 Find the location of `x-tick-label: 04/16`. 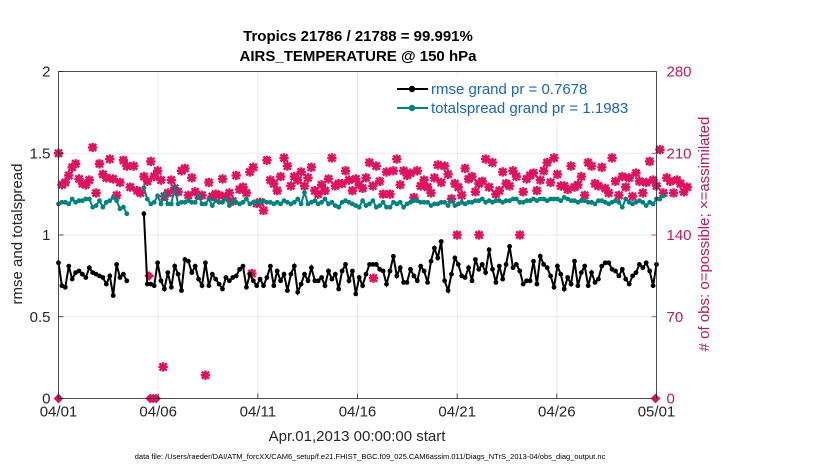

x-tick-label: 04/16 is located at coordinates (358, 412).